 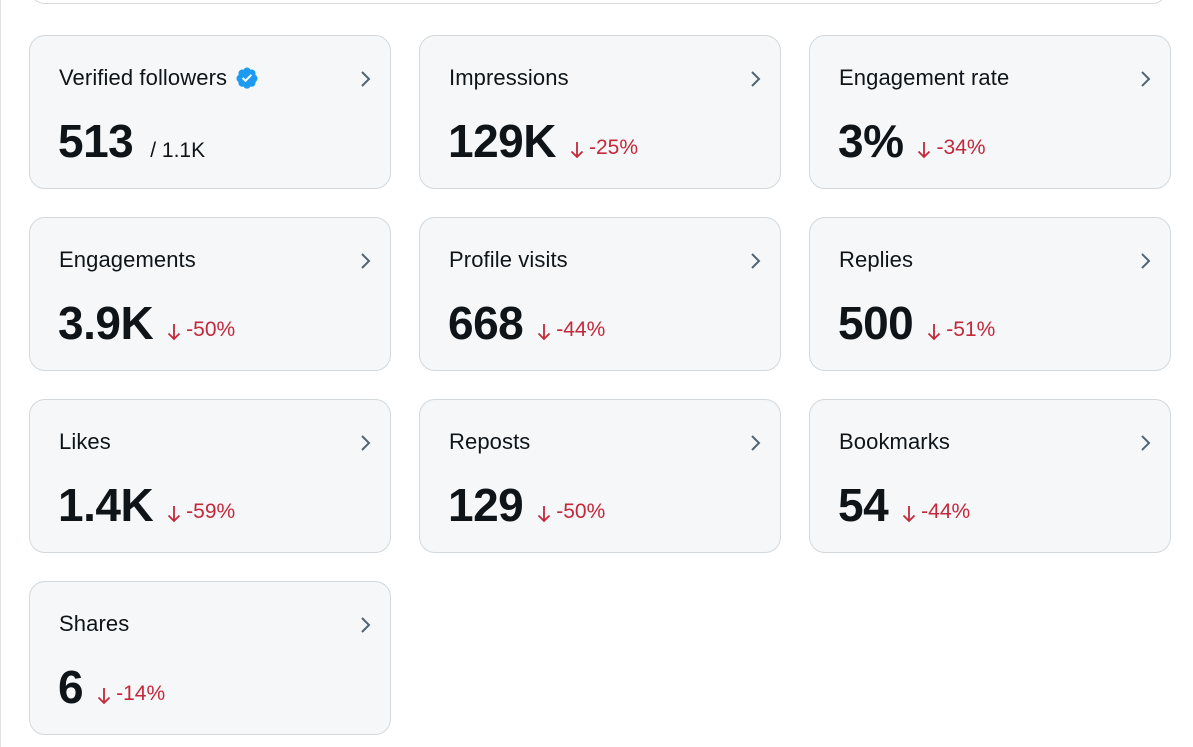 What do you see at coordinates (600, 112) in the screenshot?
I see `metric-card-impressions: Impressions 129K -25%` at bounding box center [600, 112].